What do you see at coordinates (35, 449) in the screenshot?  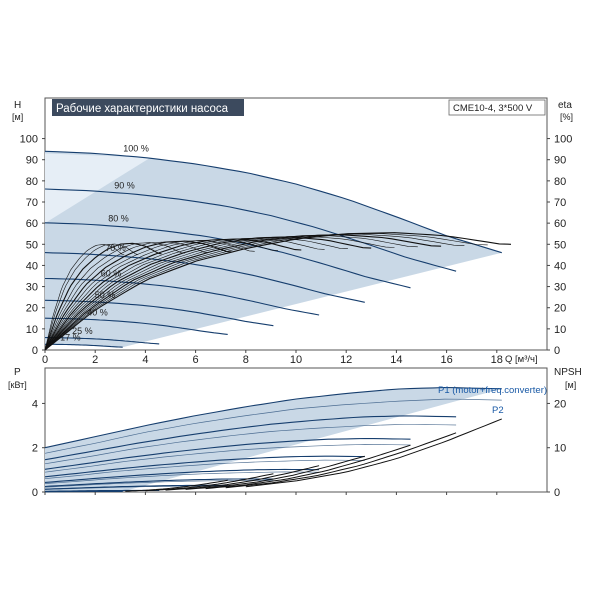 I see `y-tick-label-power: 2` at bounding box center [35, 449].